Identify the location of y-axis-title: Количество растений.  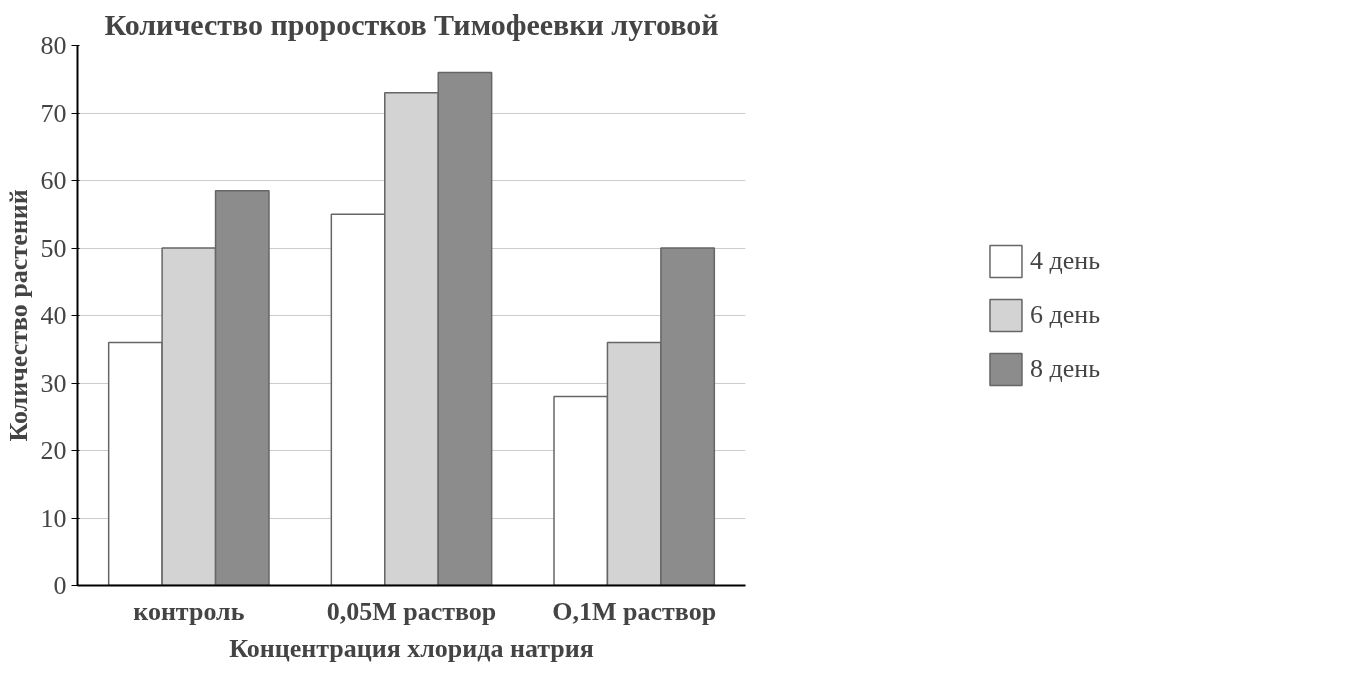
(18, 315).